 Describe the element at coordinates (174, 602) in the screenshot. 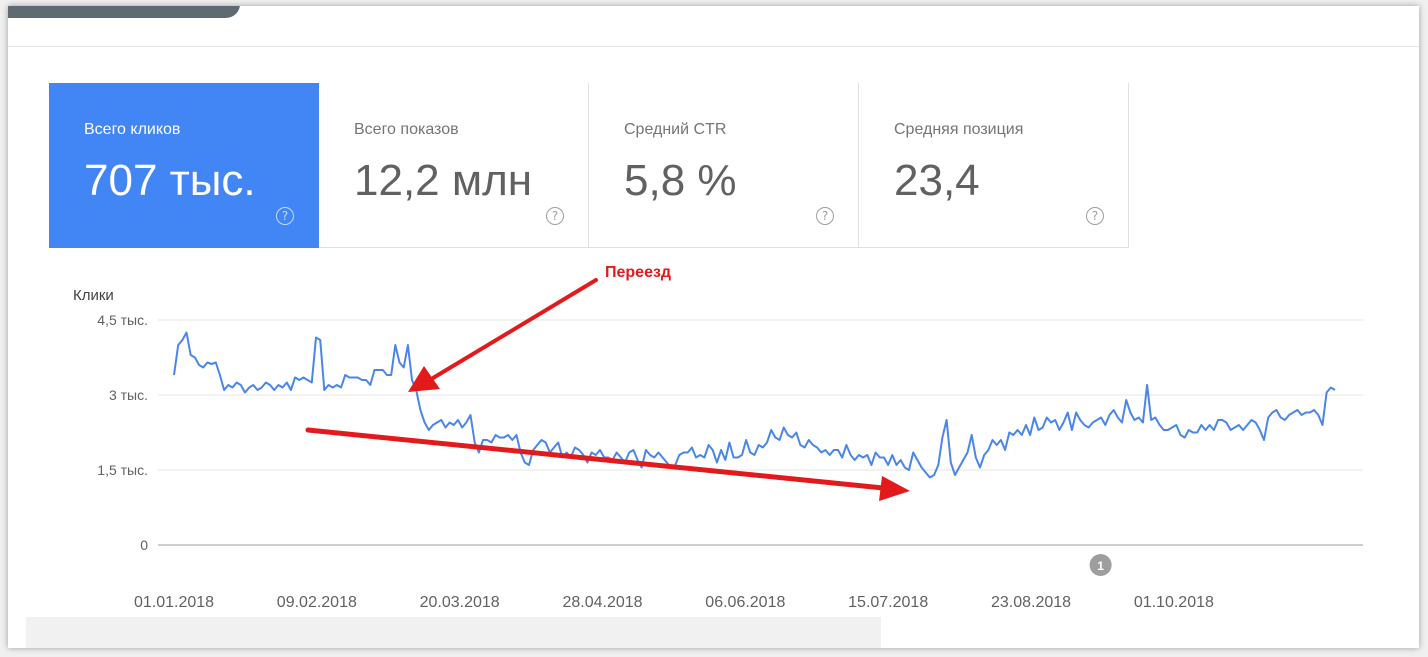

I see `x-tick-label: 01.01.2018` at that location.